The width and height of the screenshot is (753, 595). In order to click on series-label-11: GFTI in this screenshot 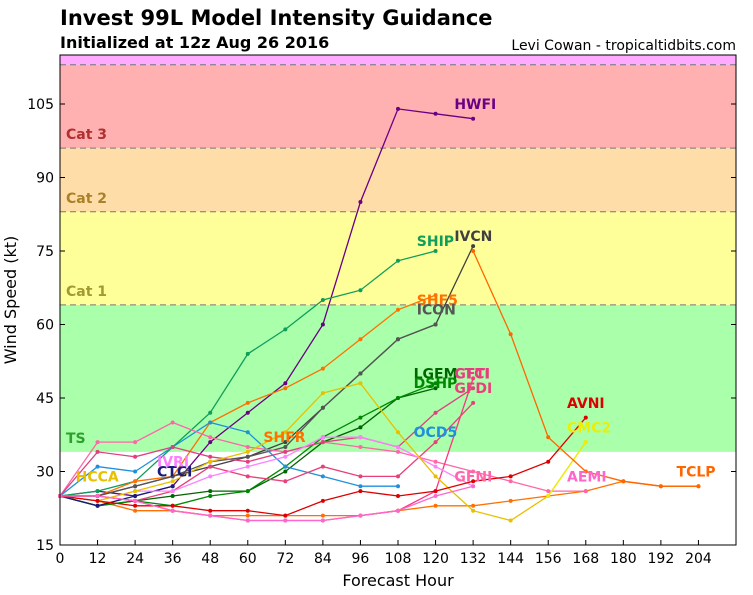, I will do `click(472, 374)`.